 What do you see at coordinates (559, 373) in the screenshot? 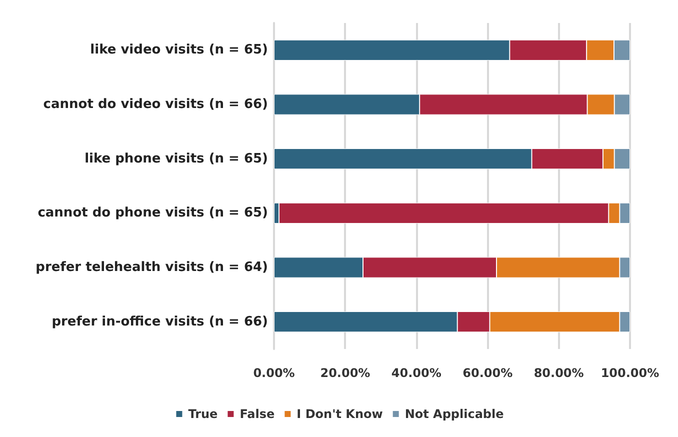
I see `x-tick-label: 80.00%` at bounding box center [559, 373].